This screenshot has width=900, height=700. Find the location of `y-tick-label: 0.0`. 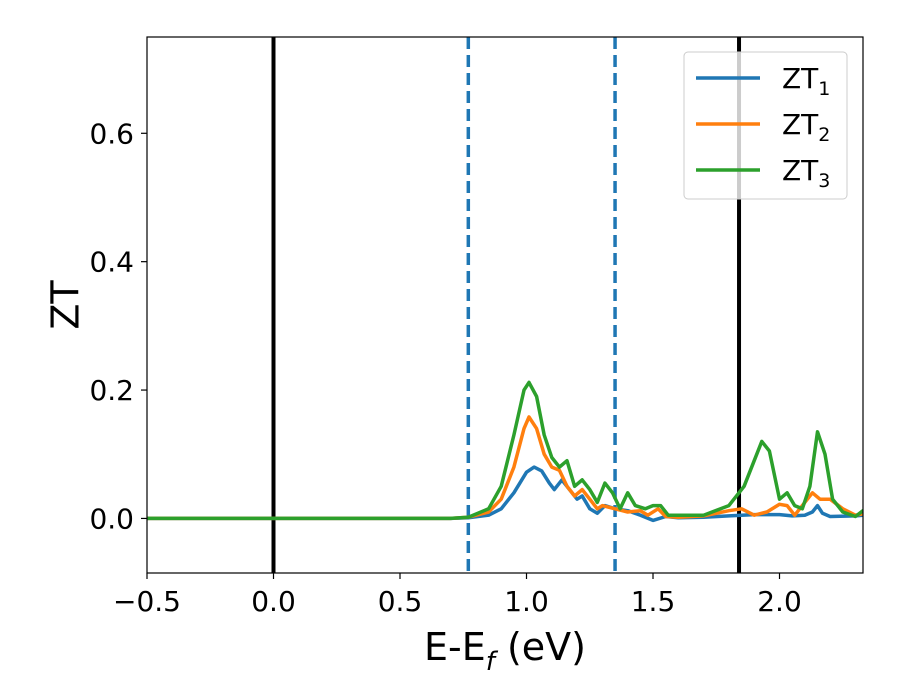

y-tick-label: 0.0 is located at coordinates (111, 518).